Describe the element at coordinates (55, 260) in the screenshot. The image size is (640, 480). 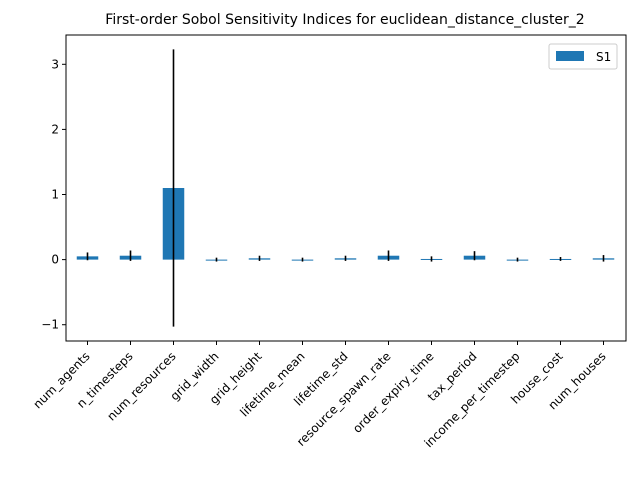
I see `y-tick-label: 0` at that location.